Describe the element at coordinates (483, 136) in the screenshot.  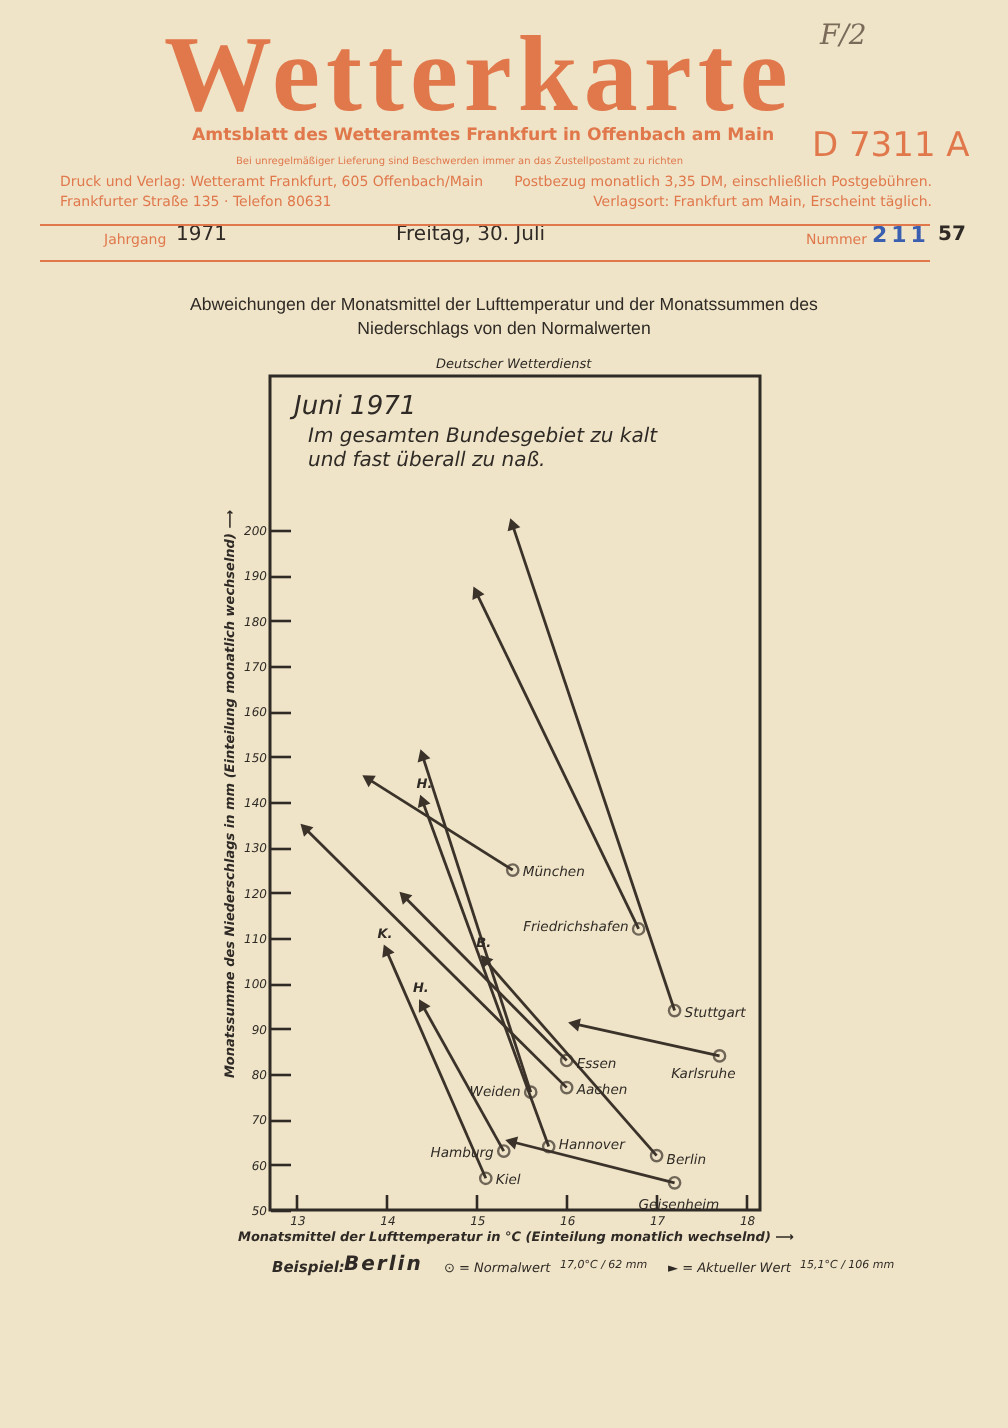
I see `text: Amtsblatt des Wetteramtes Frankfurt in Offenbach am Main` at that location.